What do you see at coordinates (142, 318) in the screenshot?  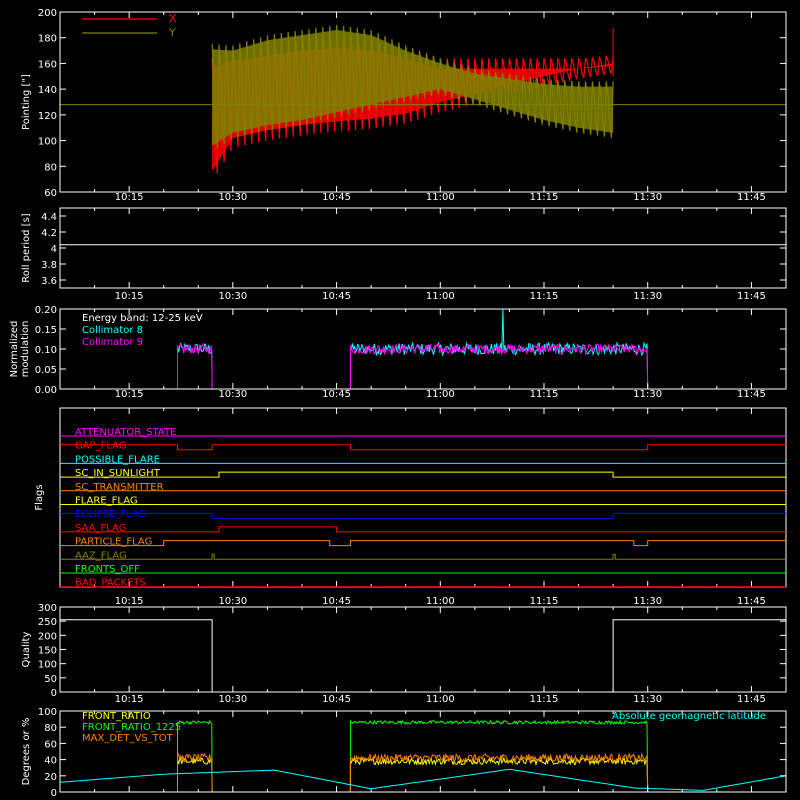 I see `modulation-legend-title: Energy band: 12-25 keV` at bounding box center [142, 318].